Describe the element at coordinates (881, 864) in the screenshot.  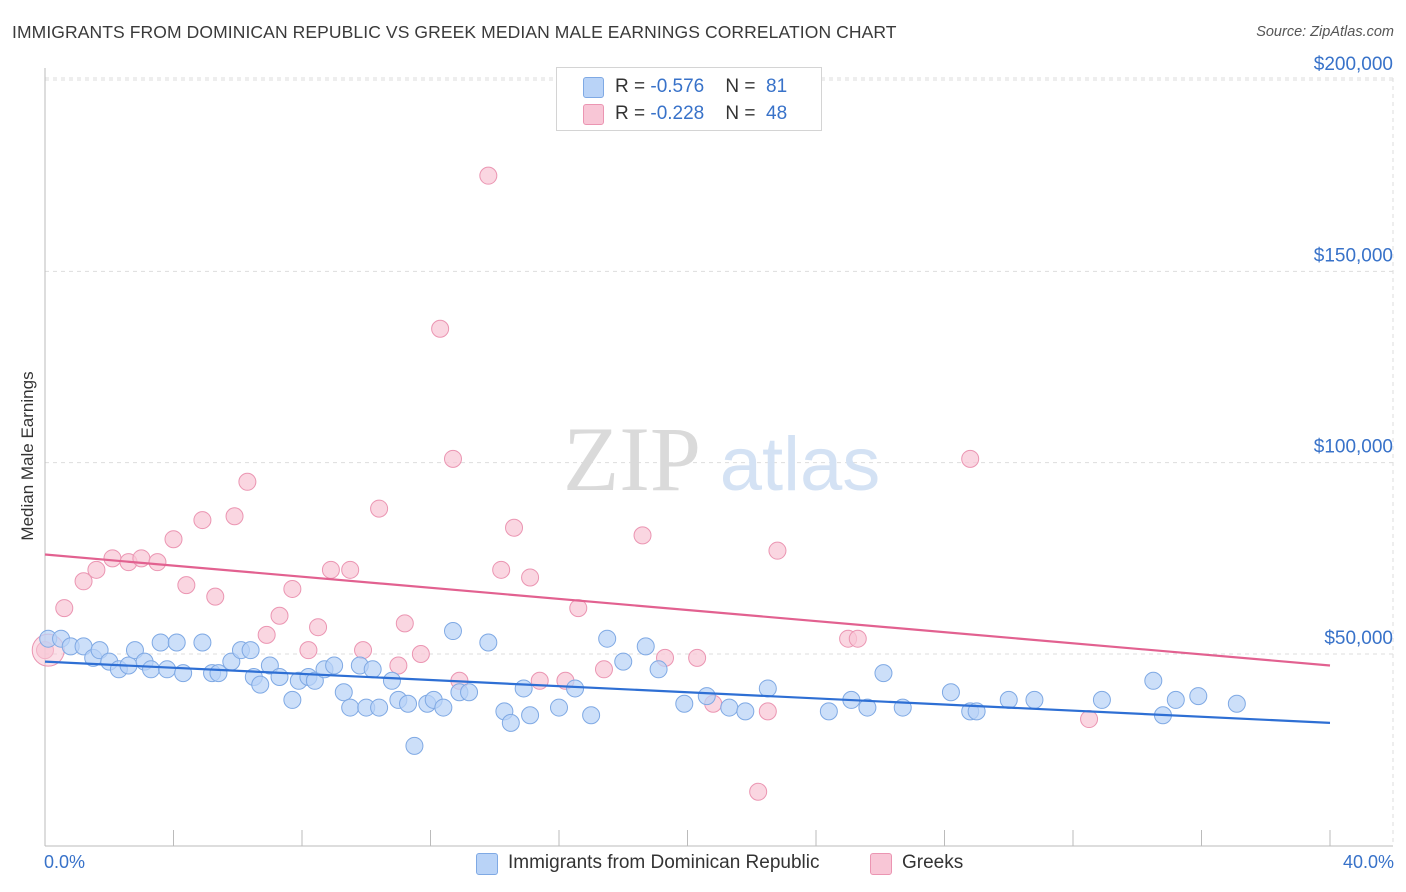
I see `bottom-legend-swatch-pink` at that location.